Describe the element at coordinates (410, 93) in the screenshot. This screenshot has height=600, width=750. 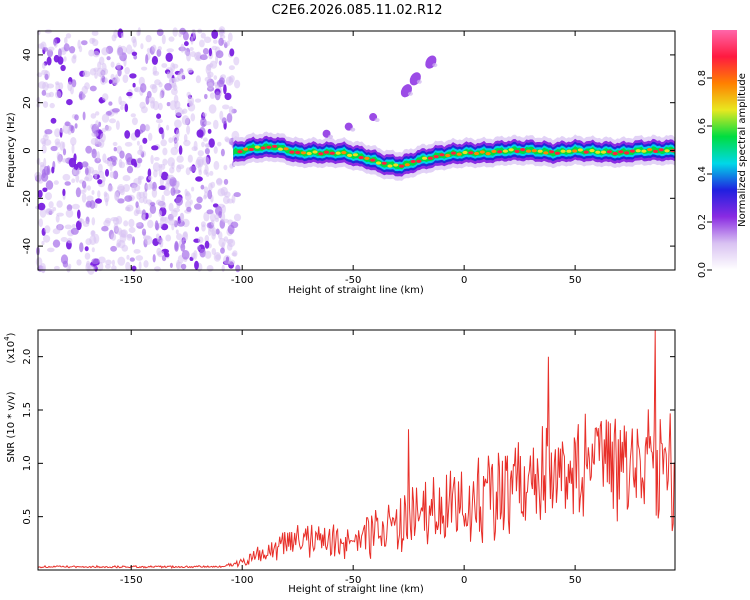
I see `harmonic-blob-halo` at that location.